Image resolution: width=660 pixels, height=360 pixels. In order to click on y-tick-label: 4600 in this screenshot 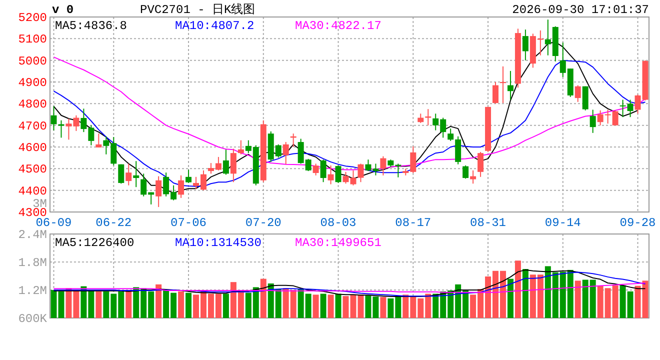, I will do `click(32, 148)`.